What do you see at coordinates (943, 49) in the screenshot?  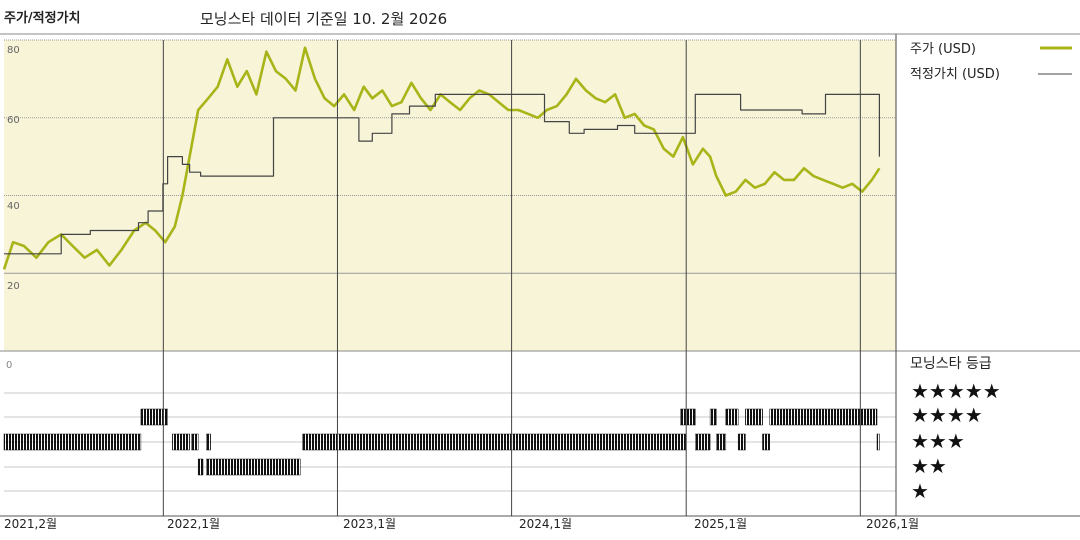 I see `legend-label-price: 주가 (USD)` at bounding box center [943, 49].